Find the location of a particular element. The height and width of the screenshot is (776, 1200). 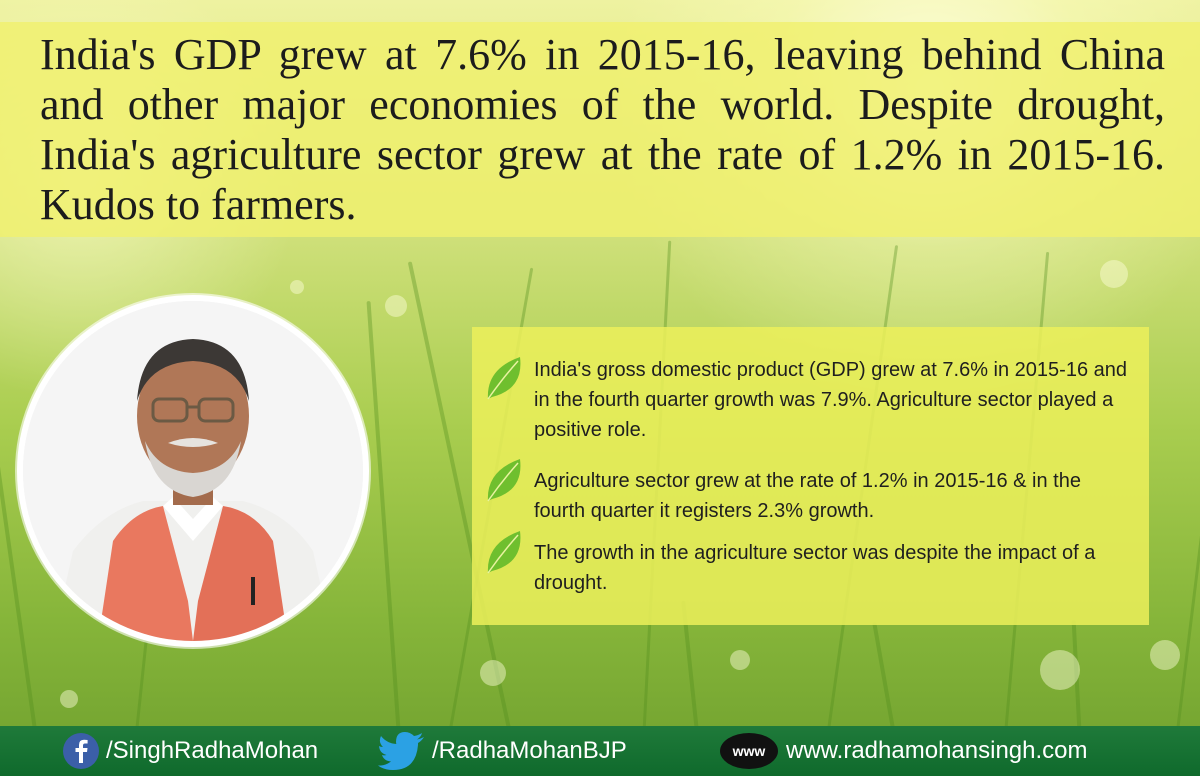

facebook-icon is located at coordinates (81, 751).